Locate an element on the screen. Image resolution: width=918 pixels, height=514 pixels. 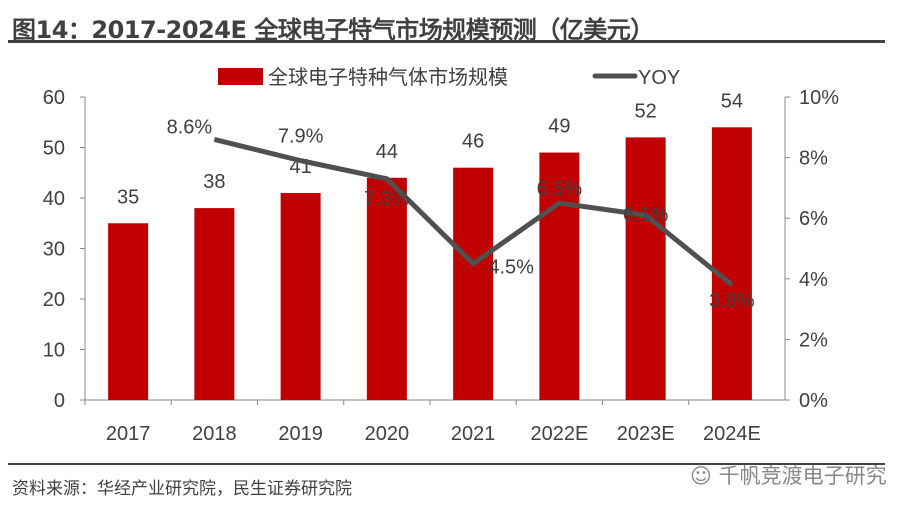
left-tick-label: 30 is located at coordinates (54, 250).